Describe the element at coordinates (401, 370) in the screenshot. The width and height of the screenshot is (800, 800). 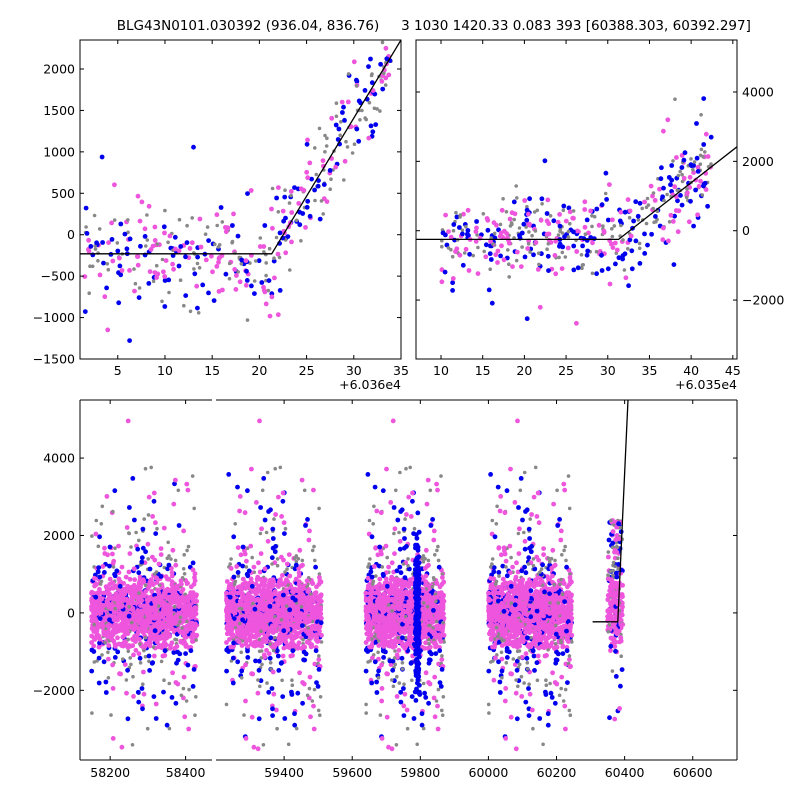
I see `x-tick-label: 35` at that location.